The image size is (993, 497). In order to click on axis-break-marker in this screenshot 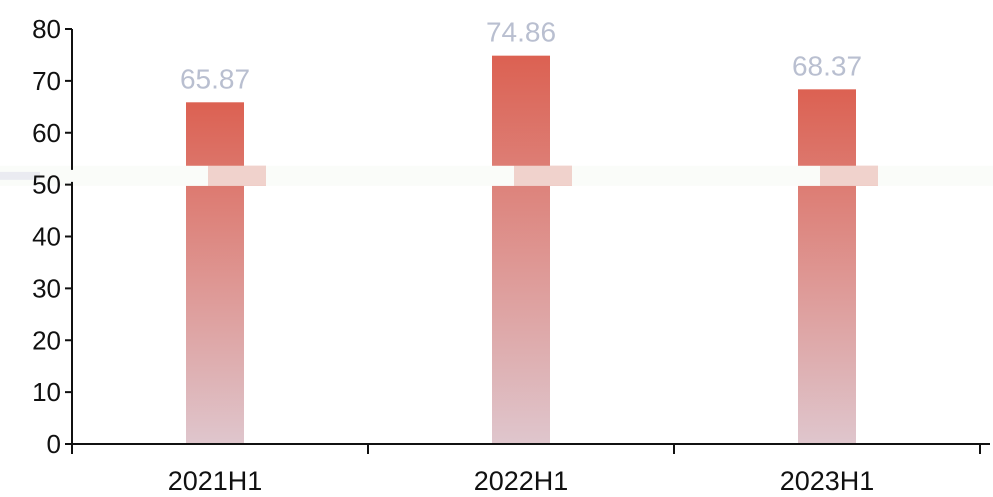, I will do `click(20, 175)`.